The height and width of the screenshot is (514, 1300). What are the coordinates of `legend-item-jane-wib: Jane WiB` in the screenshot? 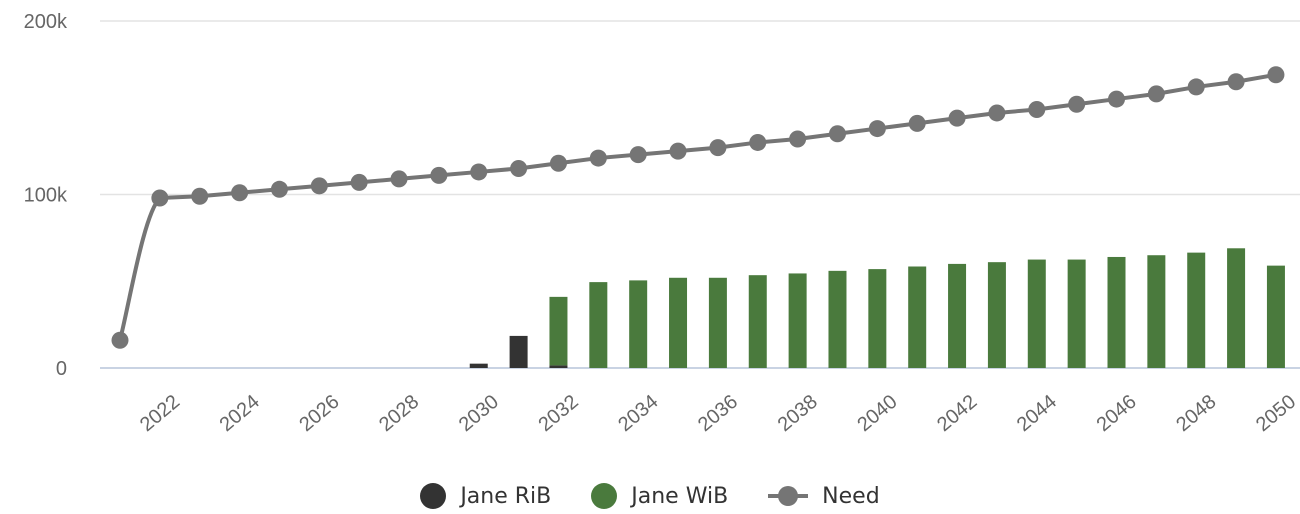 It's located at (659, 496).